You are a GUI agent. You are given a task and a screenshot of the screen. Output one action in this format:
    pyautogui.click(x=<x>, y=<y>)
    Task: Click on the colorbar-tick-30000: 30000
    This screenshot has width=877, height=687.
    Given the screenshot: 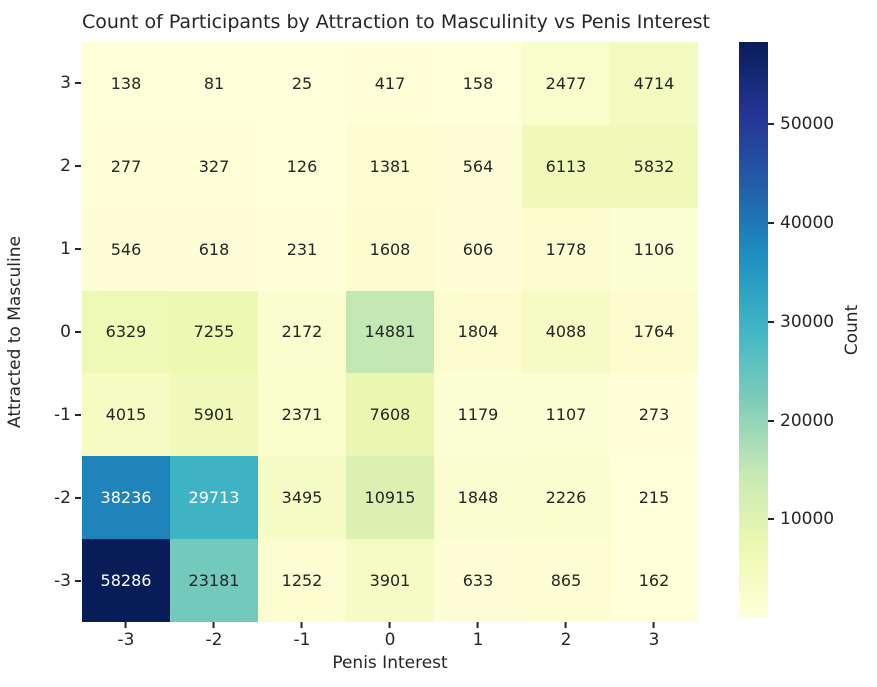 What is the action you would take?
    pyautogui.click(x=801, y=322)
    